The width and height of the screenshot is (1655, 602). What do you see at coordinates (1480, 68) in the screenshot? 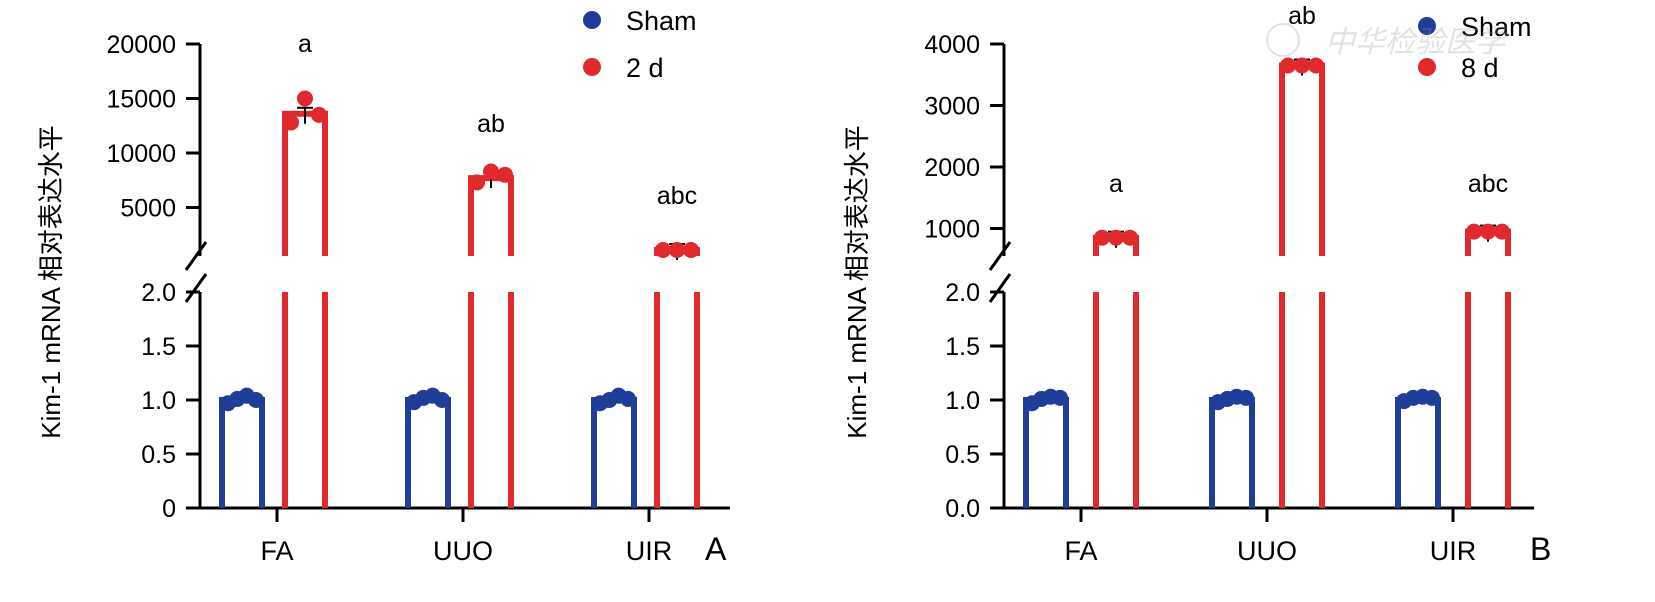
I see `legend-entry: 8 d` at bounding box center [1480, 68].